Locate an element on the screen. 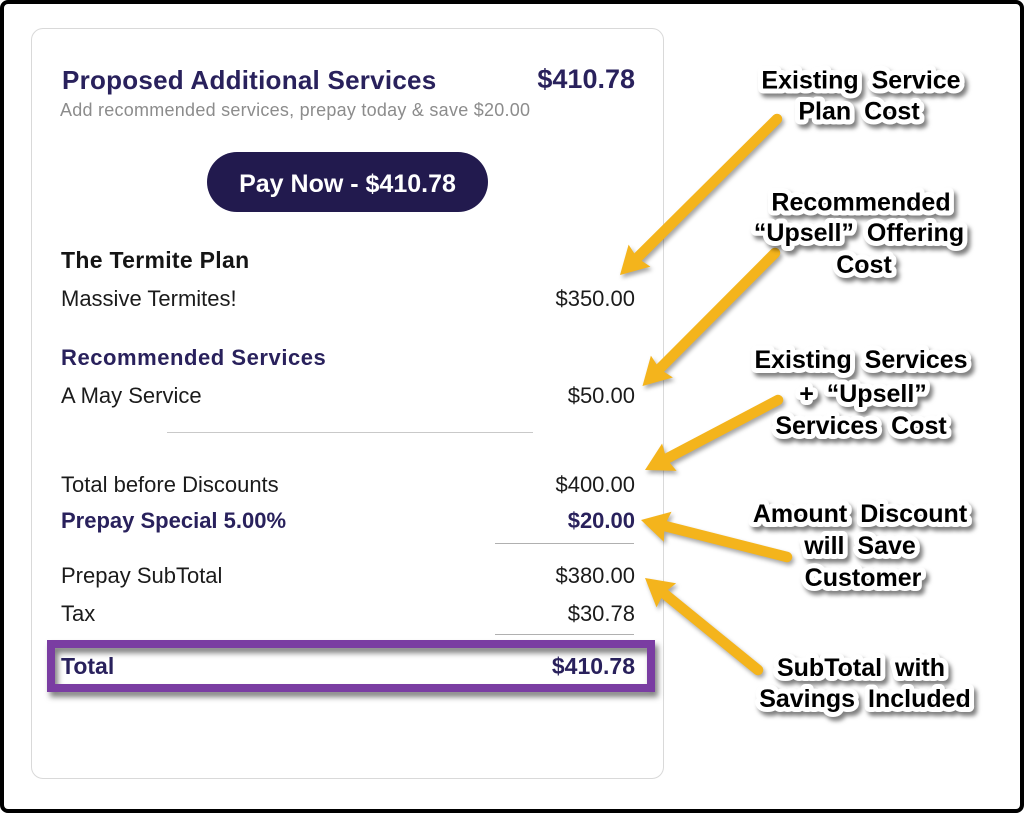 This screenshot has height=813, width=1024. svg-text: SubTotal with is located at coordinates (861, 668).